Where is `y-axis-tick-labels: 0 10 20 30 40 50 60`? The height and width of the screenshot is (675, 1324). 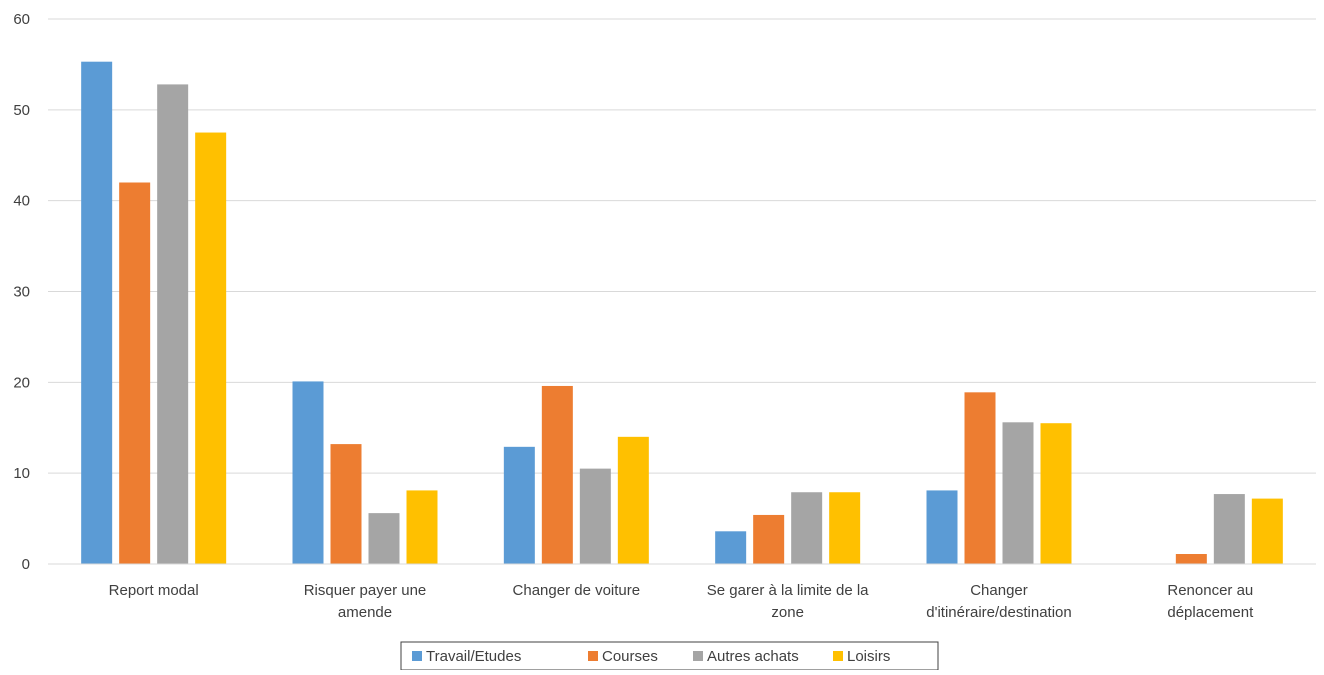 y-axis-tick-labels: 0 10 20 30 40 50 60 is located at coordinates (21, 292).